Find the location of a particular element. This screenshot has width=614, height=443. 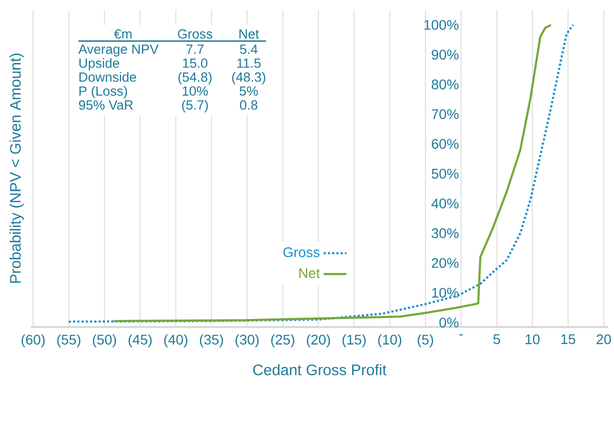

x-tick-label: (35) is located at coordinates (211, 341).